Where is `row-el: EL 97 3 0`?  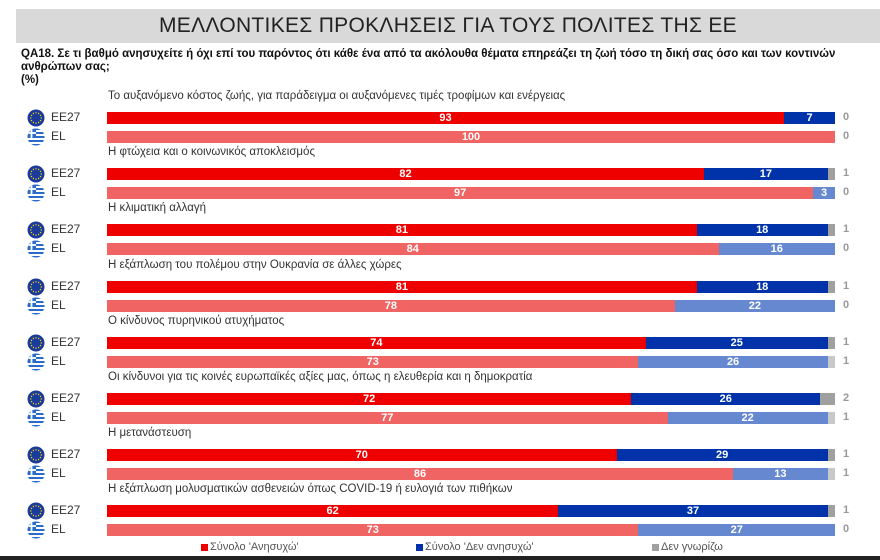
row-el: EL 97 3 0 is located at coordinates (440, 193).